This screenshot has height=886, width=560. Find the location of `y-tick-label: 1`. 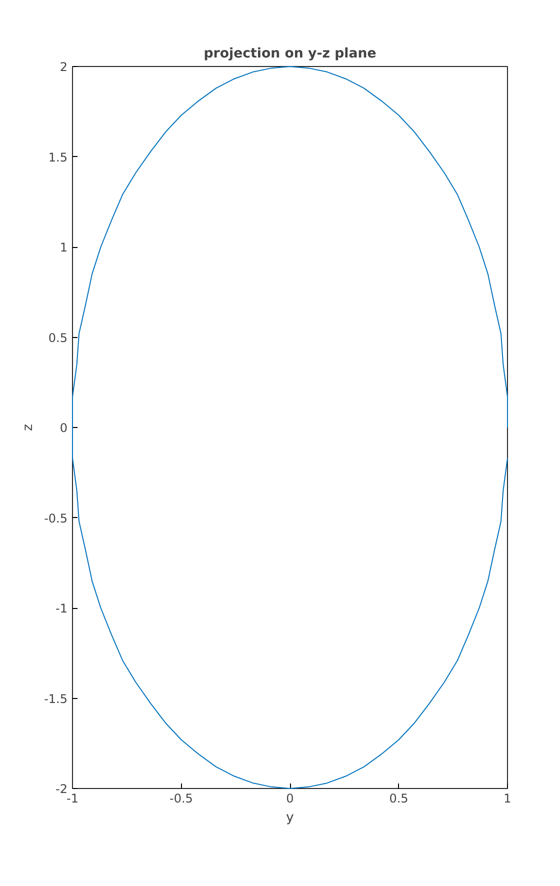

y-tick-label: 1 is located at coordinates (64, 247).